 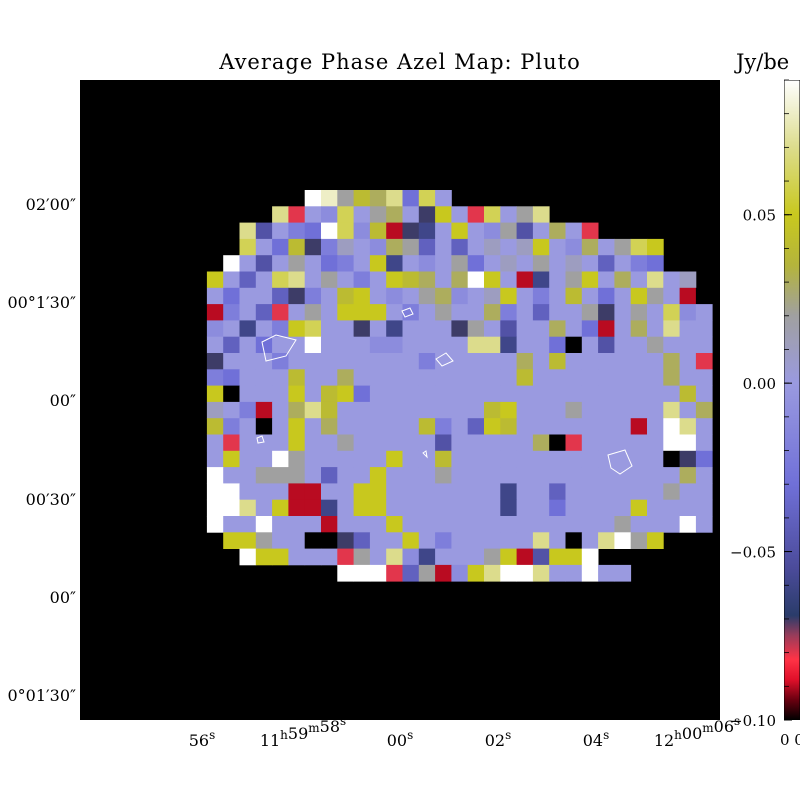 What do you see at coordinates (790, 740) in the screenshot?
I see `colorbar-bottom-label: 0 0` at bounding box center [790, 740].